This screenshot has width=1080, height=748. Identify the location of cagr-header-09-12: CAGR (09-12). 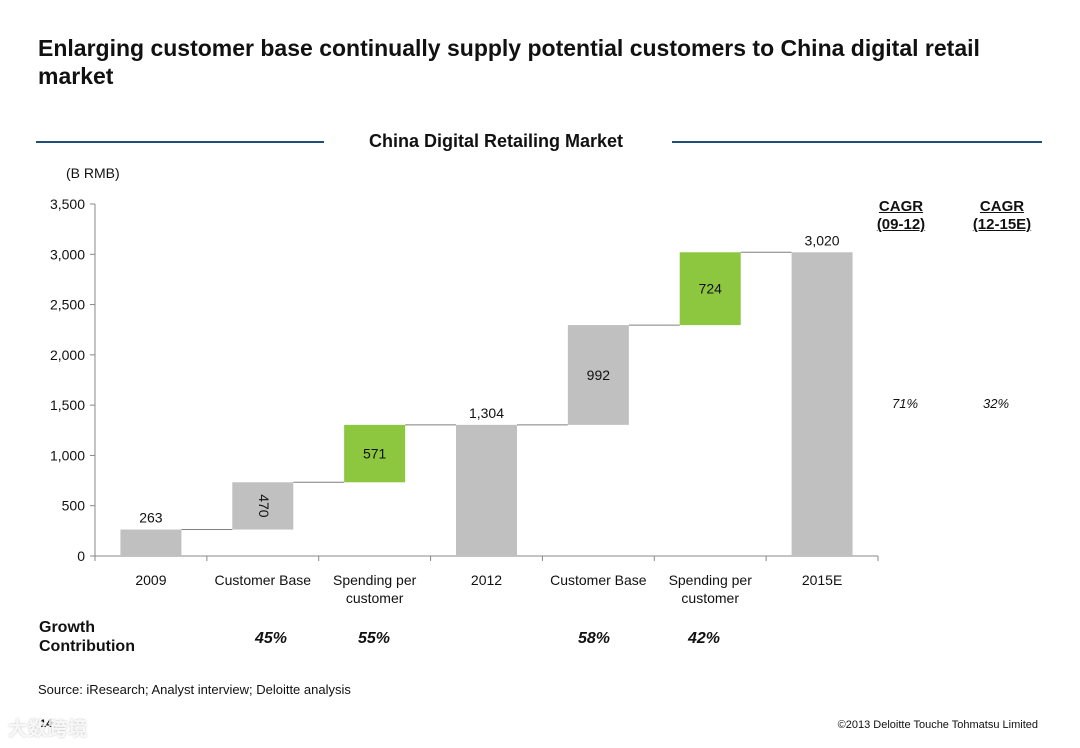
(901, 216).